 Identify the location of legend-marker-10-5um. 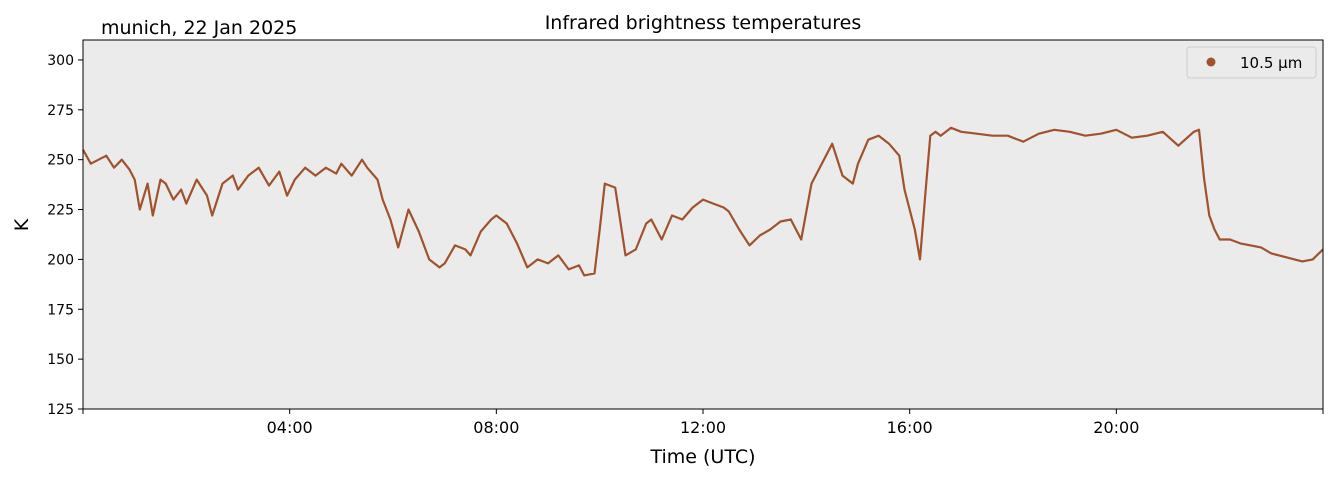
(1211, 62).